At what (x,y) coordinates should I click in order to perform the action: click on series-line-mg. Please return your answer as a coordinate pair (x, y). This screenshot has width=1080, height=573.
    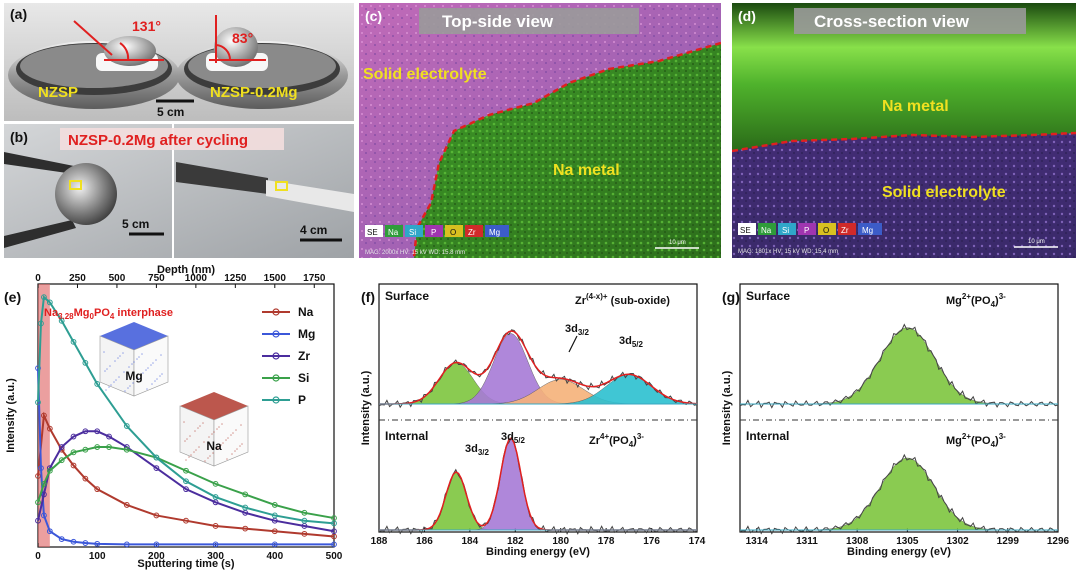
    Looking at the image, I should click on (185, 457).